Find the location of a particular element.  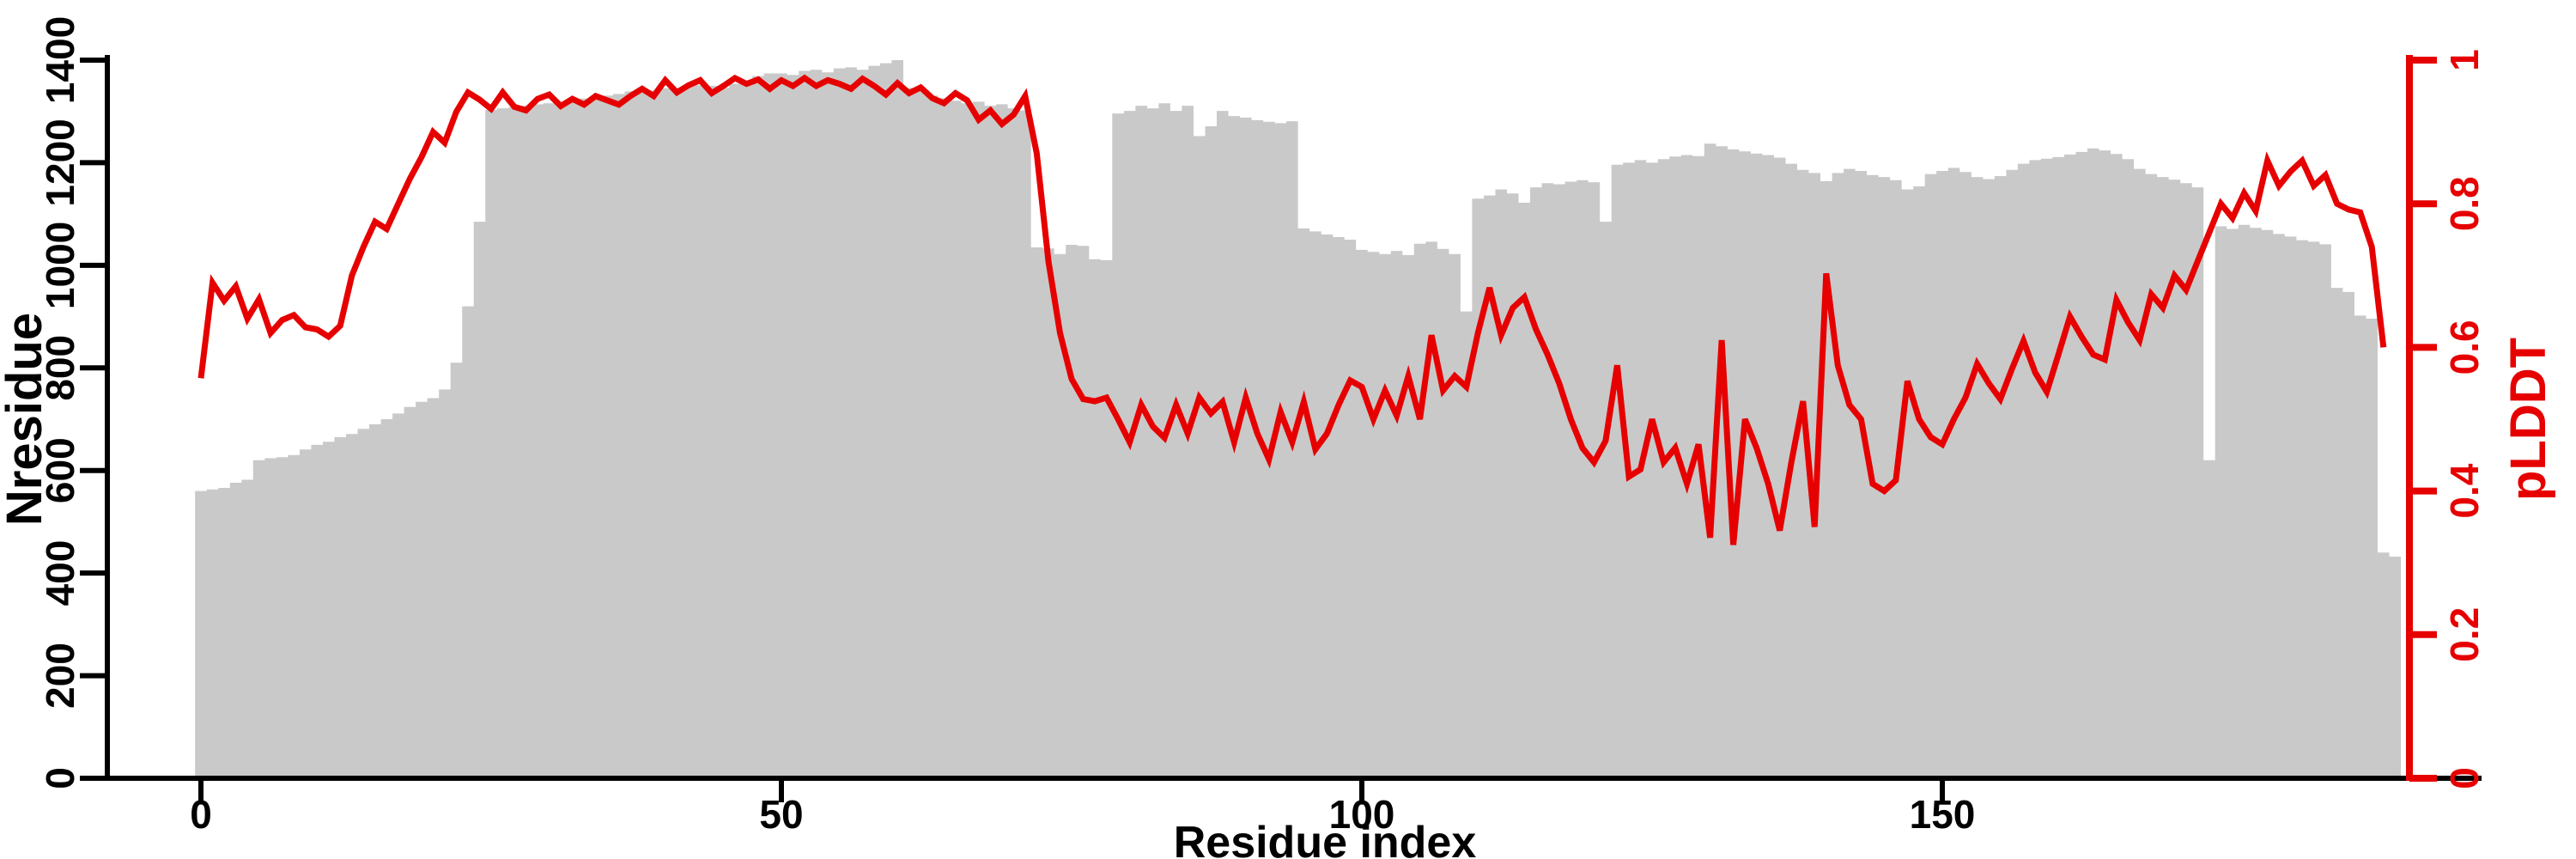

y-left-tick-label: 1200 is located at coordinates (60, 163).